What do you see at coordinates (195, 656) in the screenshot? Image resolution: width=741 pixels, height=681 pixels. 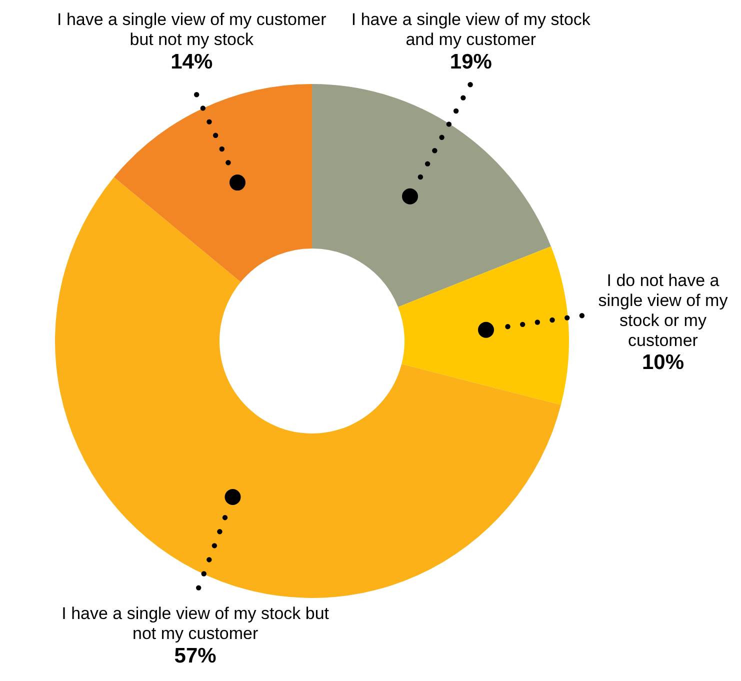 I see `data-label: 57%` at bounding box center [195, 656].